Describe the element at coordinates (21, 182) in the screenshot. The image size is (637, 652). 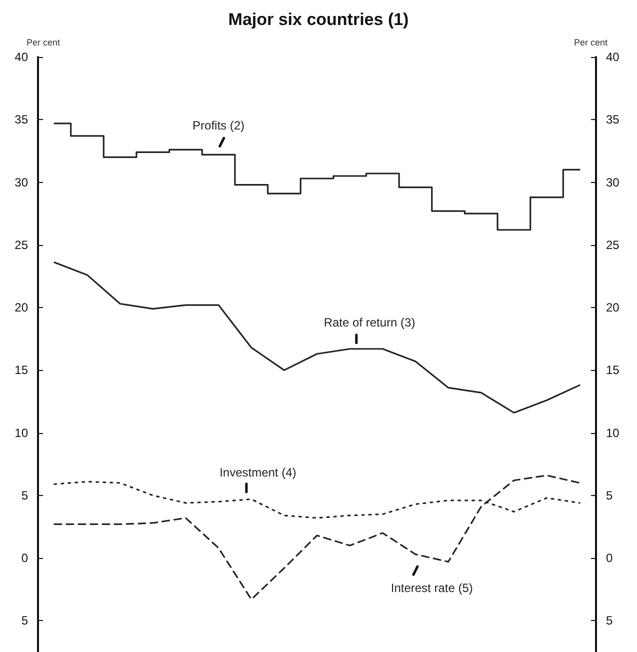
I see `y-tick-label: 30` at that location.